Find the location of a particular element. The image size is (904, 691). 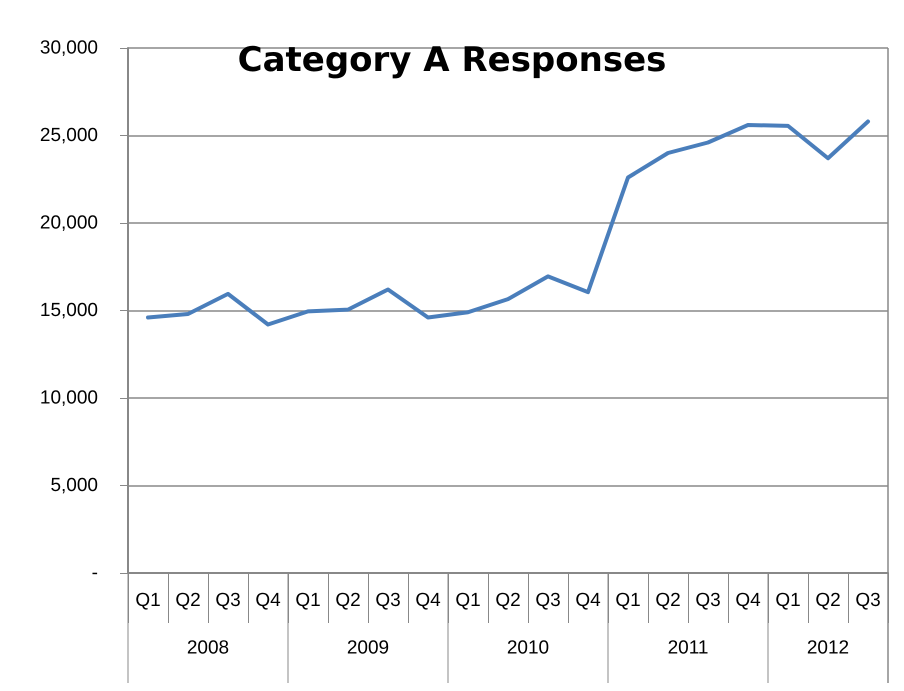

y-tick-label: 20,000 is located at coordinates (69, 223).